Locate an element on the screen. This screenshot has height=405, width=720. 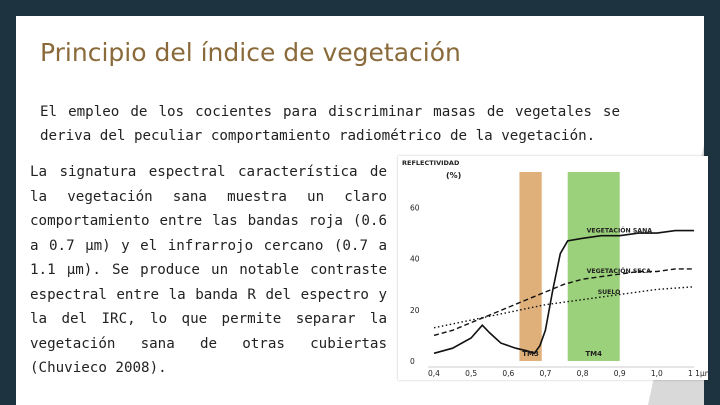
bands-layer: TM3 TM4 is located at coordinates (569, 266).